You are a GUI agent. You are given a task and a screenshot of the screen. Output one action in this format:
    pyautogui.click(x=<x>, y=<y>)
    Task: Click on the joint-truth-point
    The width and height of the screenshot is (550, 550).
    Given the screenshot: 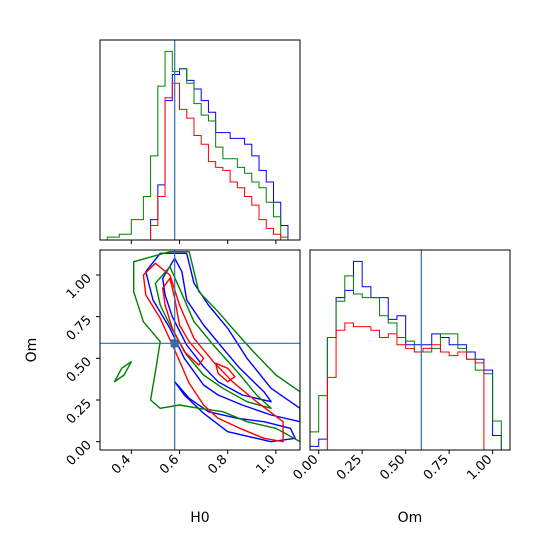 What is the action you would take?
    pyautogui.click(x=174, y=343)
    